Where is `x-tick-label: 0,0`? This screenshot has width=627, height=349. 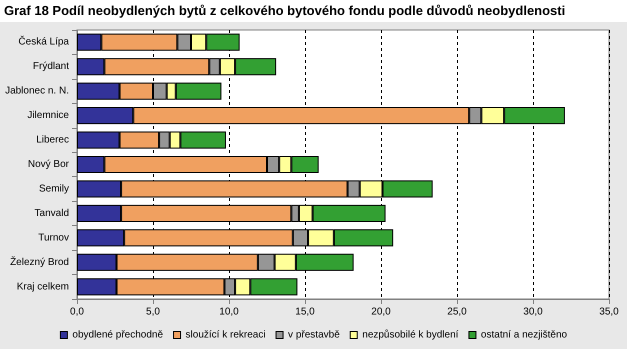 x-tick-label: 0,0 is located at coordinates (77, 312).